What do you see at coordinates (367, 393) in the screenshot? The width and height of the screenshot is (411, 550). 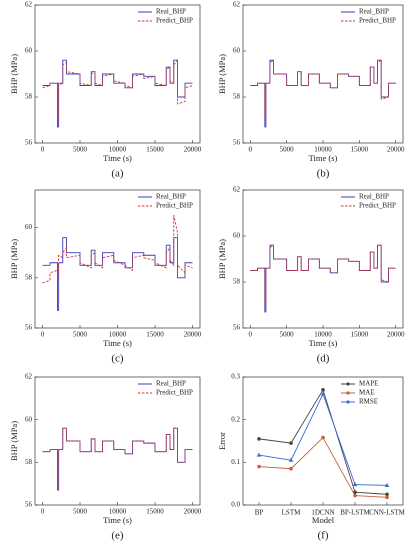 I see `legend-label: MAE` at bounding box center [367, 393].